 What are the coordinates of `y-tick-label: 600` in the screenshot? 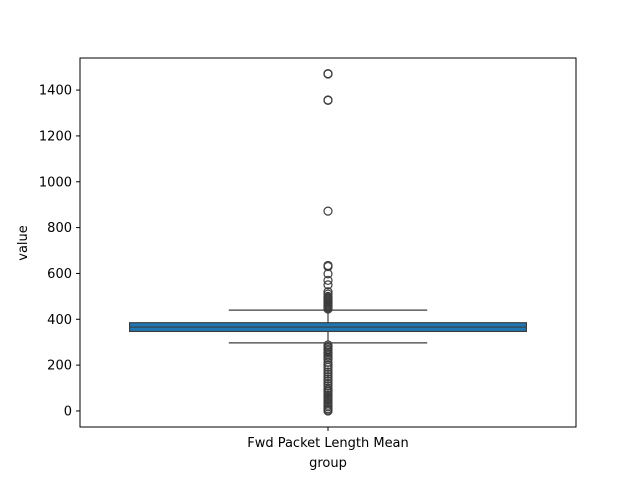 It's located at (59, 274).